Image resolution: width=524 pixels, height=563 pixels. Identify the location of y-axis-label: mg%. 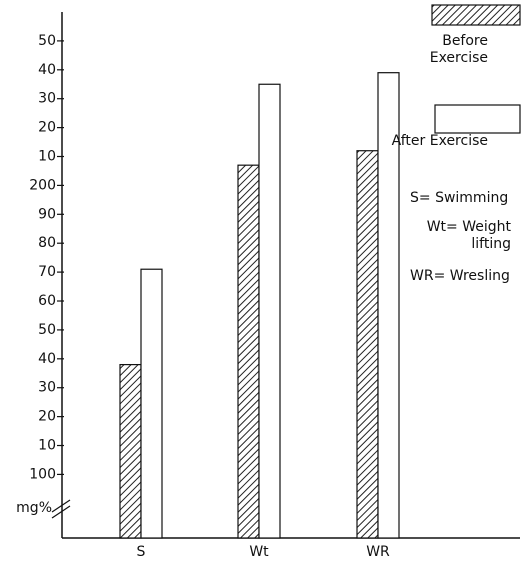
(34, 508).